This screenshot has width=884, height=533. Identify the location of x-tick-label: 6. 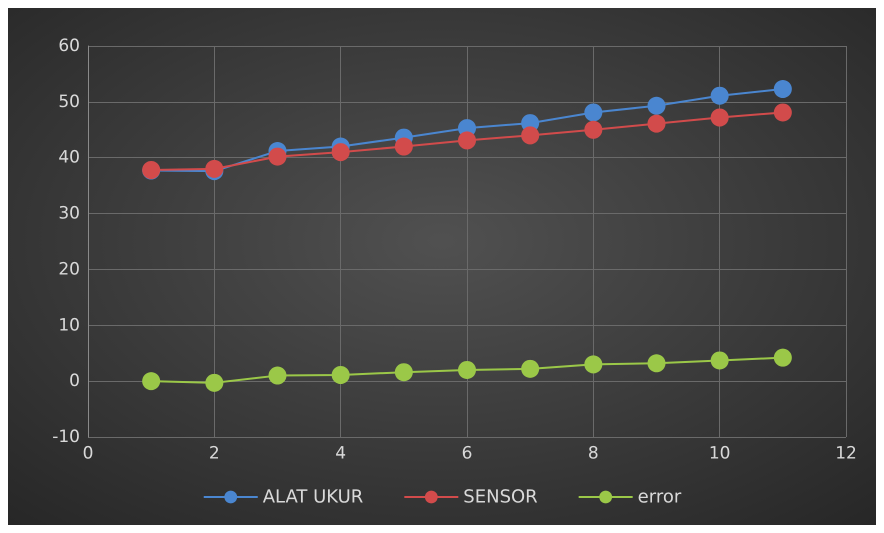
(467, 454).